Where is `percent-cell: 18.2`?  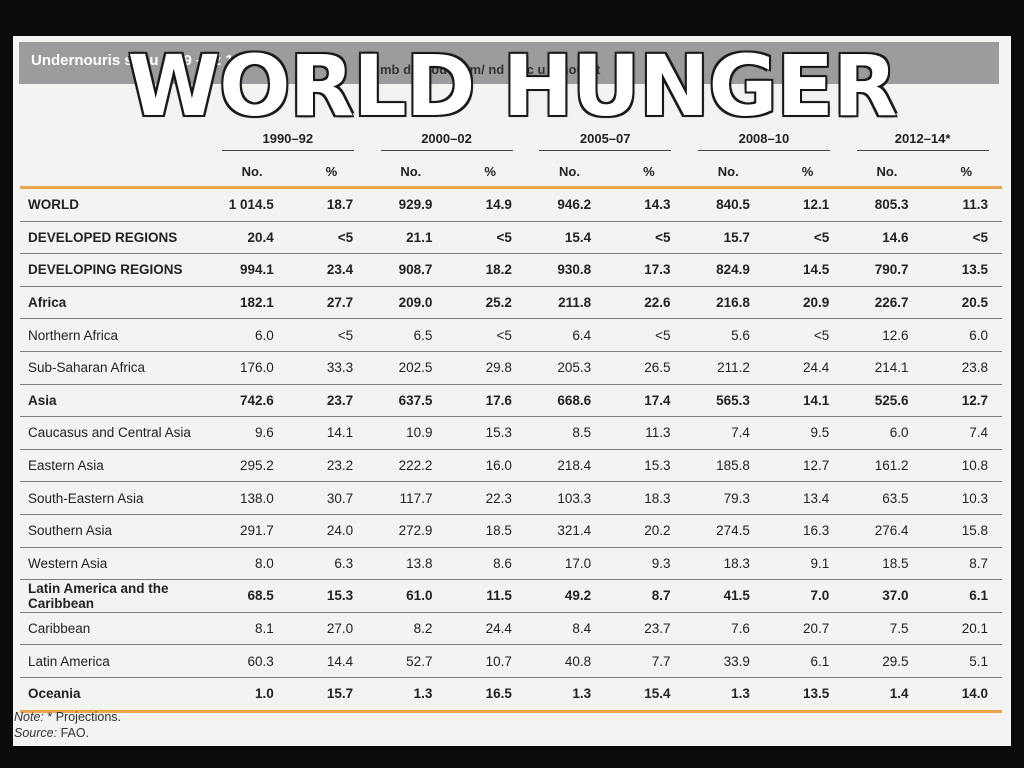 percent-cell: 18.2 is located at coordinates (490, 270).